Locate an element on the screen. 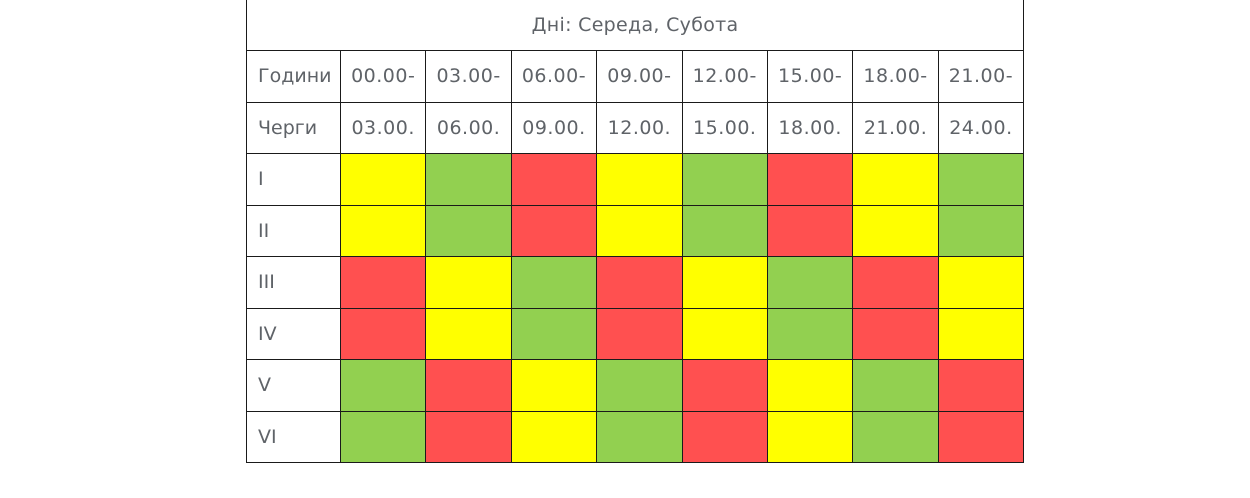 Image resolution: width=1250 pixels, height=498 pixels. time-end-cell: 18.00. is located at coordinates (810, 127).